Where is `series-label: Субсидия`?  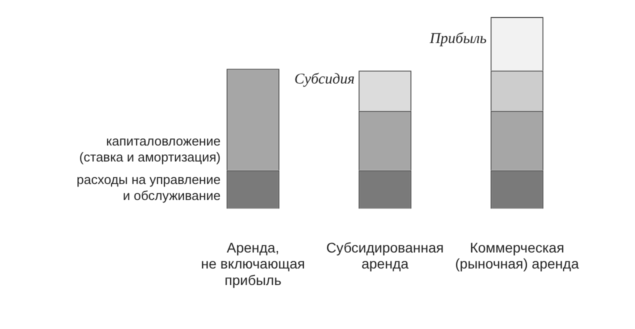 series-label: Субсидия is located at coordinates (324, 79).